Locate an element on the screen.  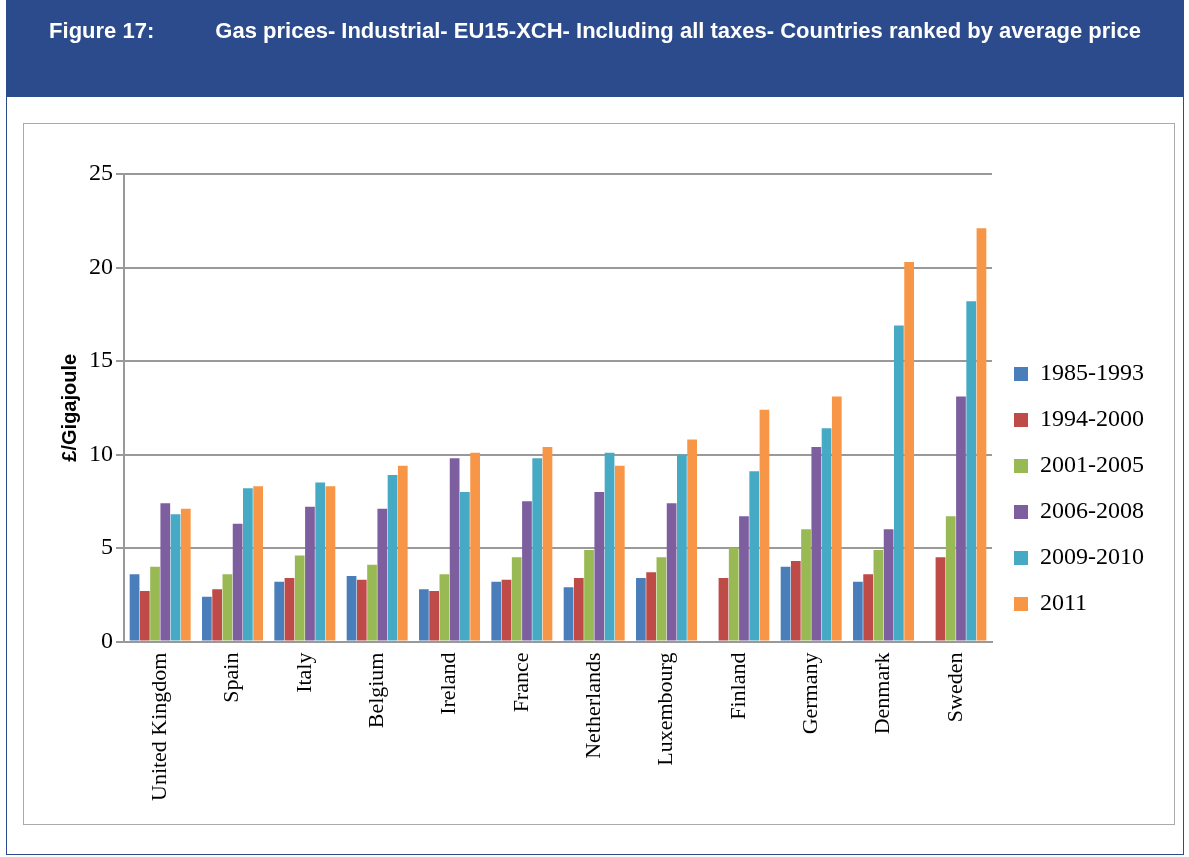
y-tick-label: 5 is located at coordinates (107, 546).